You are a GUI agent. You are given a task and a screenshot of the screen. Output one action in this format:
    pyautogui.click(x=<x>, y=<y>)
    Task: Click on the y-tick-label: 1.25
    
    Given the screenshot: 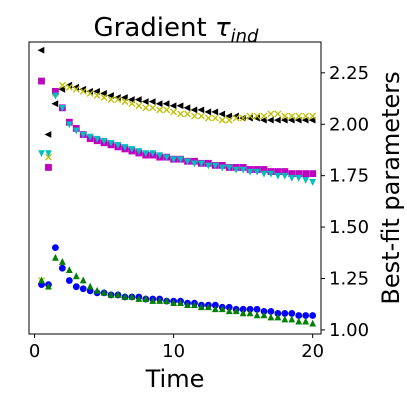 What is the action you would take?
    pyautogui.click(x=349, y=278)
    